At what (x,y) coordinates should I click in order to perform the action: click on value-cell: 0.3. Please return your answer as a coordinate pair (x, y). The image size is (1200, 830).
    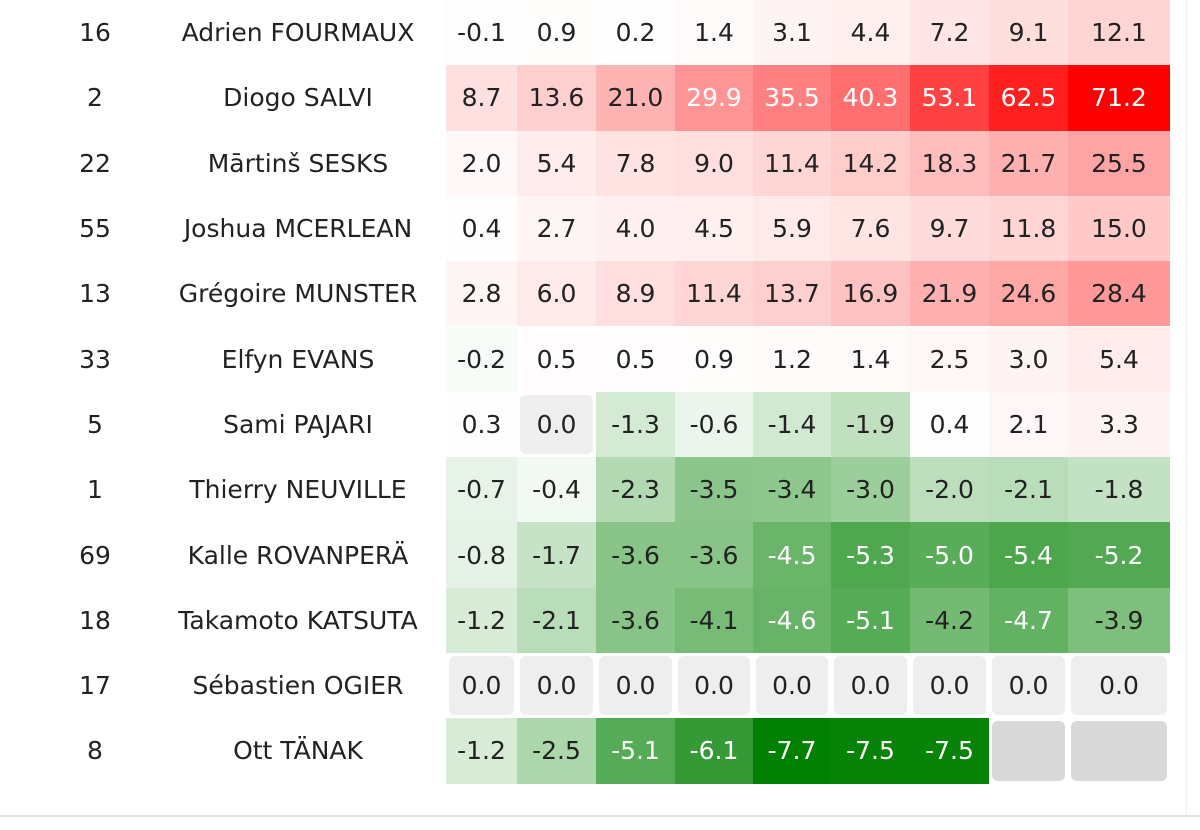
    Looking at the image, I should click on (481, 424).